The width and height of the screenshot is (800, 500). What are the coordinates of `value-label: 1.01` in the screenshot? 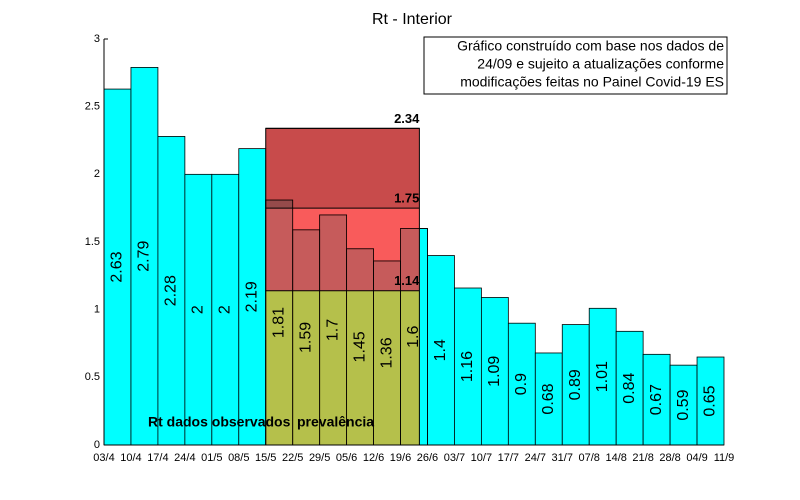 It's located at (602, 376).